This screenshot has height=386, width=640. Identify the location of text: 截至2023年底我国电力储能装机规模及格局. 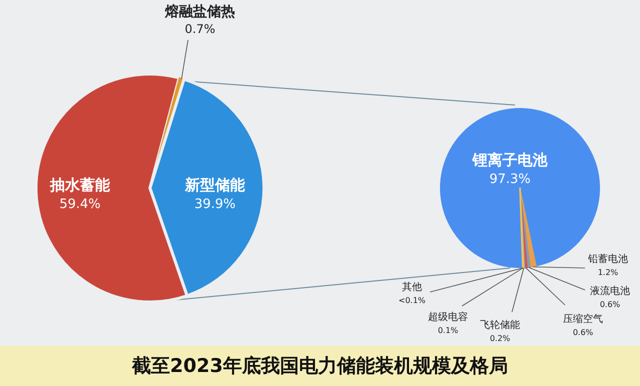
(319, 366).